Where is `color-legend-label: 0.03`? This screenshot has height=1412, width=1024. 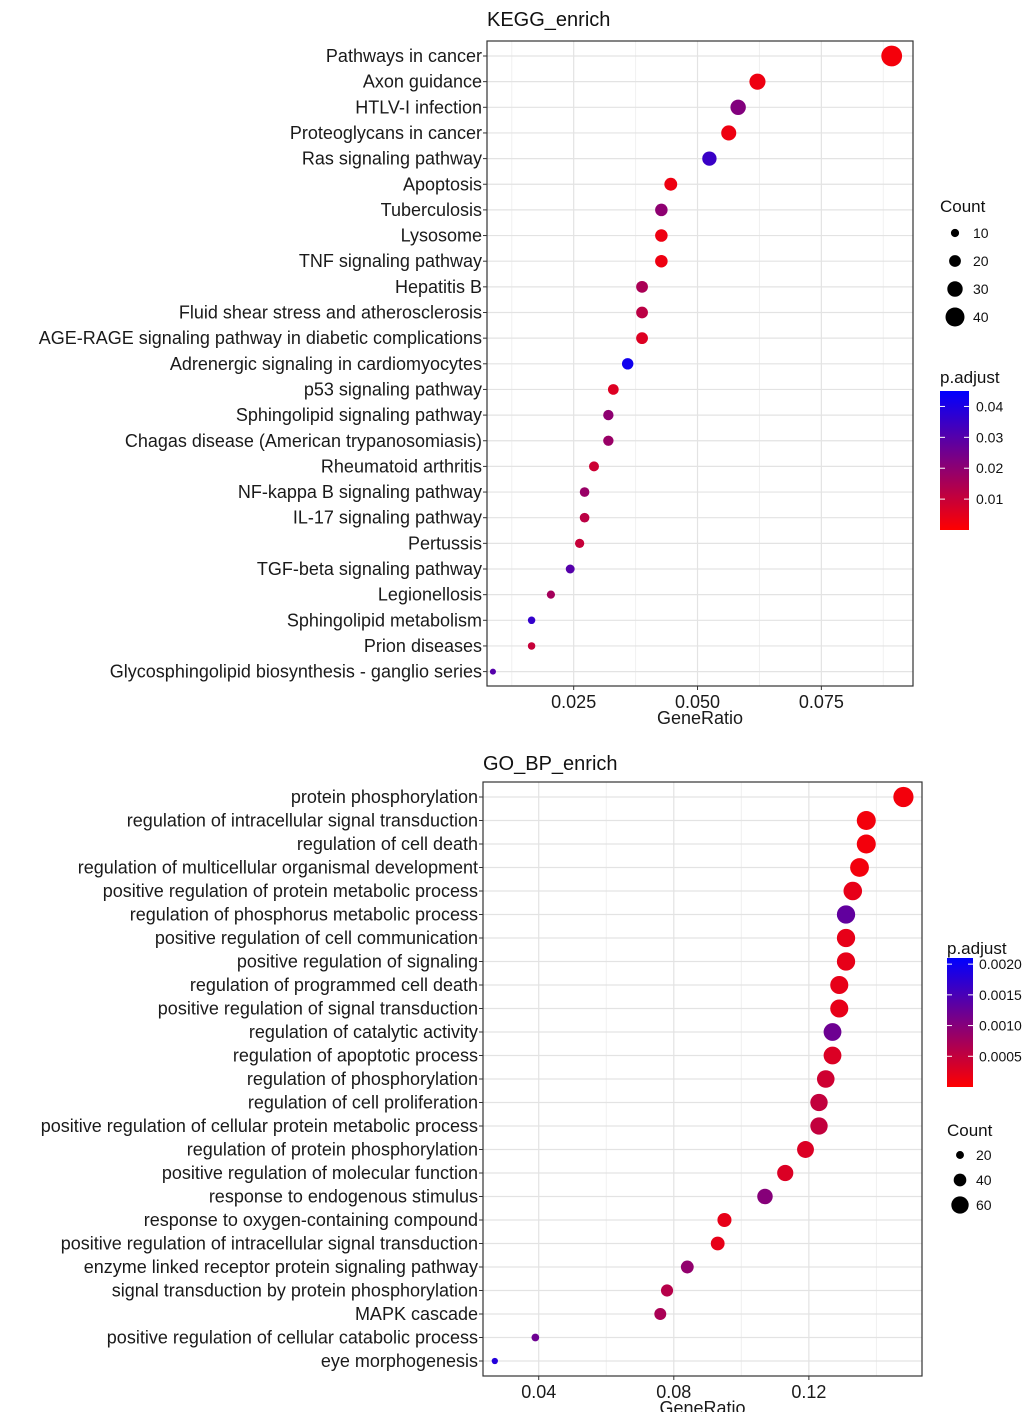 color-legend-label: 0.03 is located at coordinates (989, 437).